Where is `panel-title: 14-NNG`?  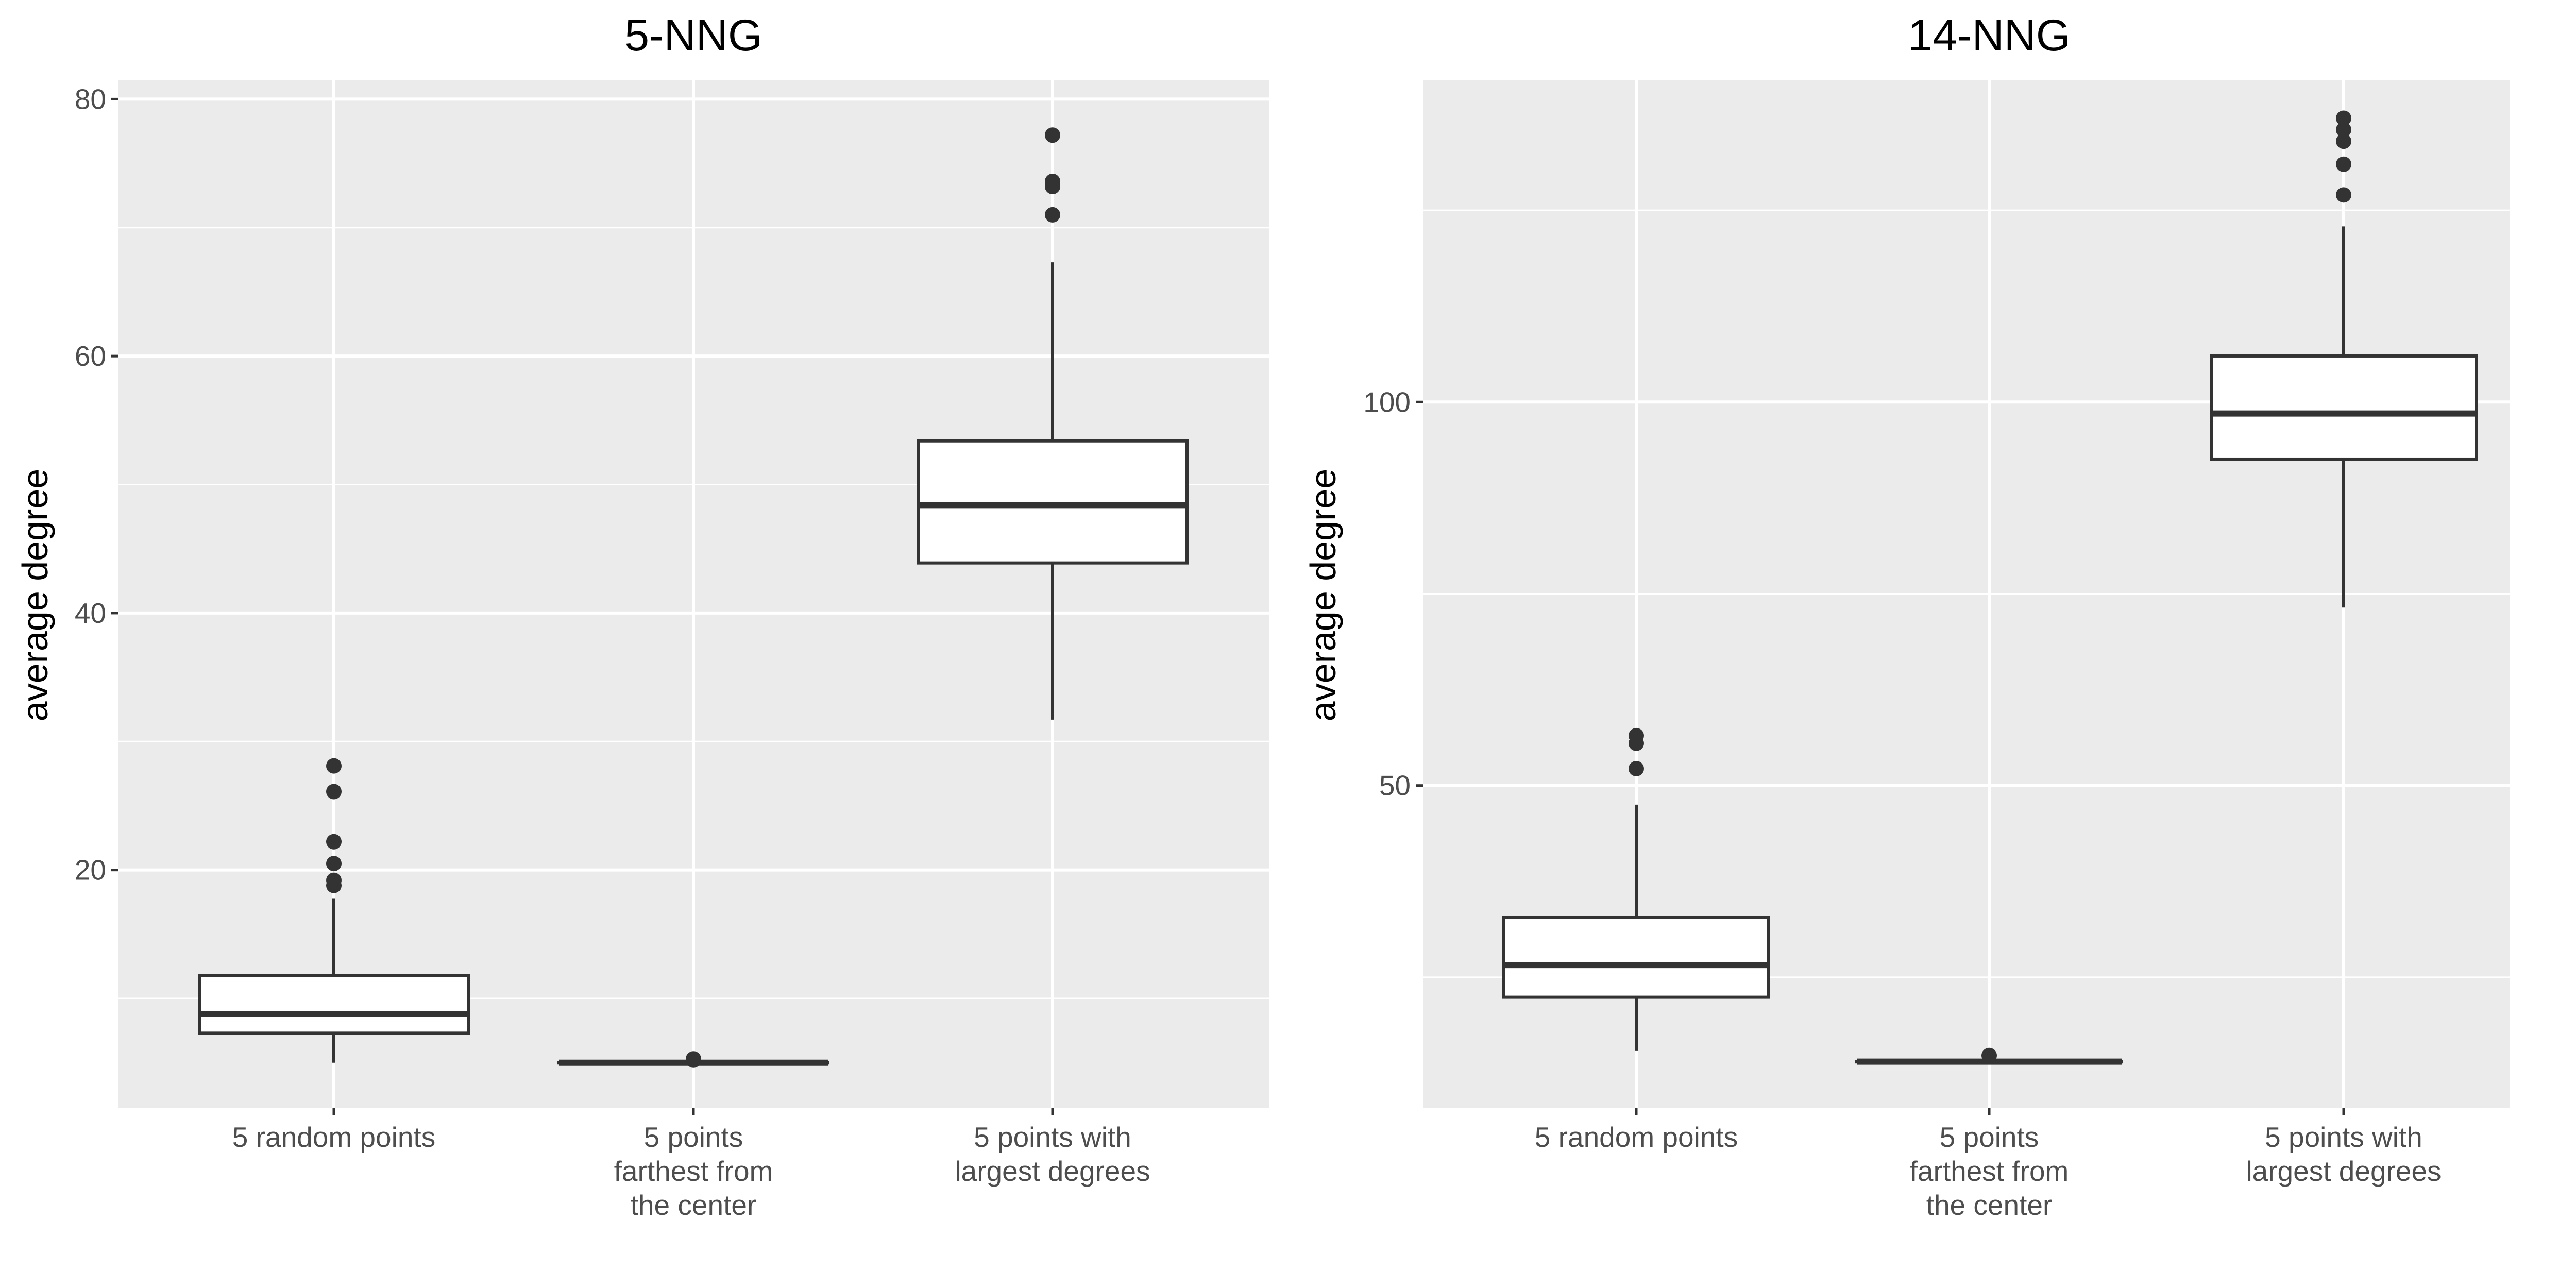
panel-title: 14-NNG is located at coordinates (1989, 35).